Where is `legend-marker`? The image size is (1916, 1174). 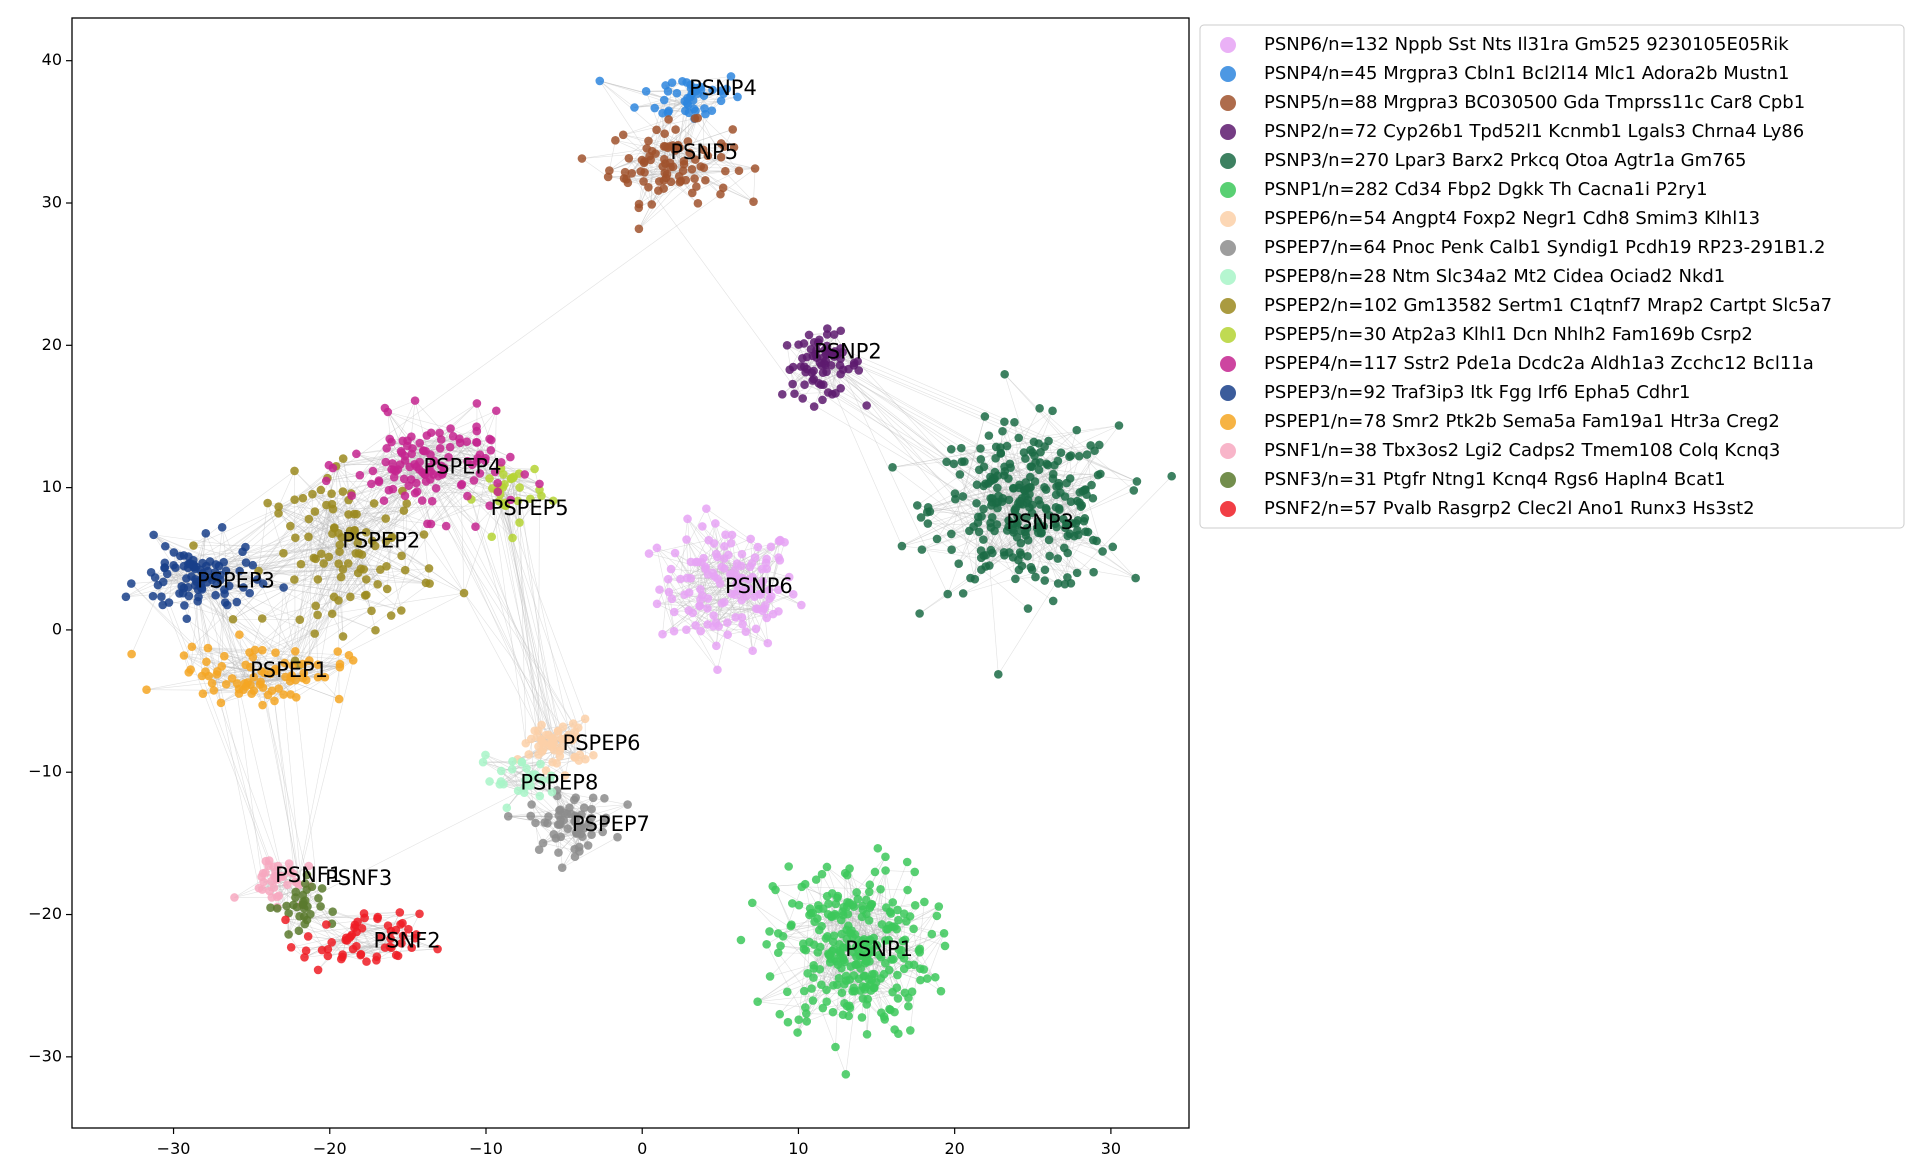
legend-marker is located at coordinates (1228, 74).